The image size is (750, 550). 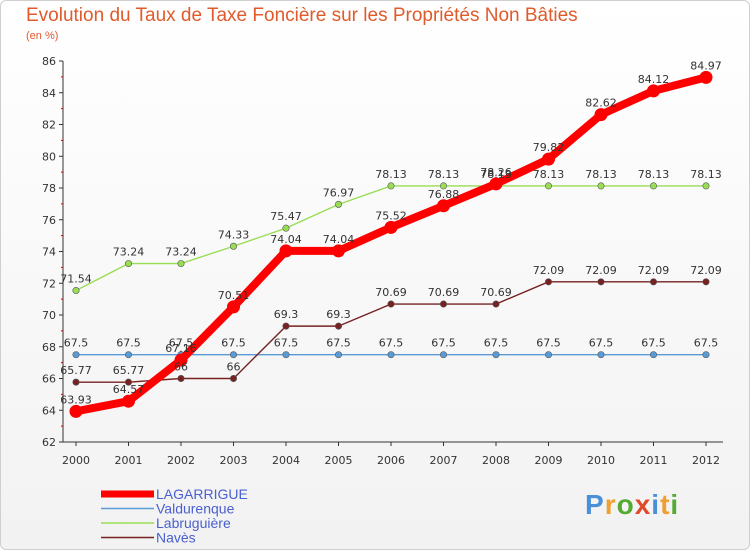 I want to click on data-label: 70.69, so click(x=444, y=292).